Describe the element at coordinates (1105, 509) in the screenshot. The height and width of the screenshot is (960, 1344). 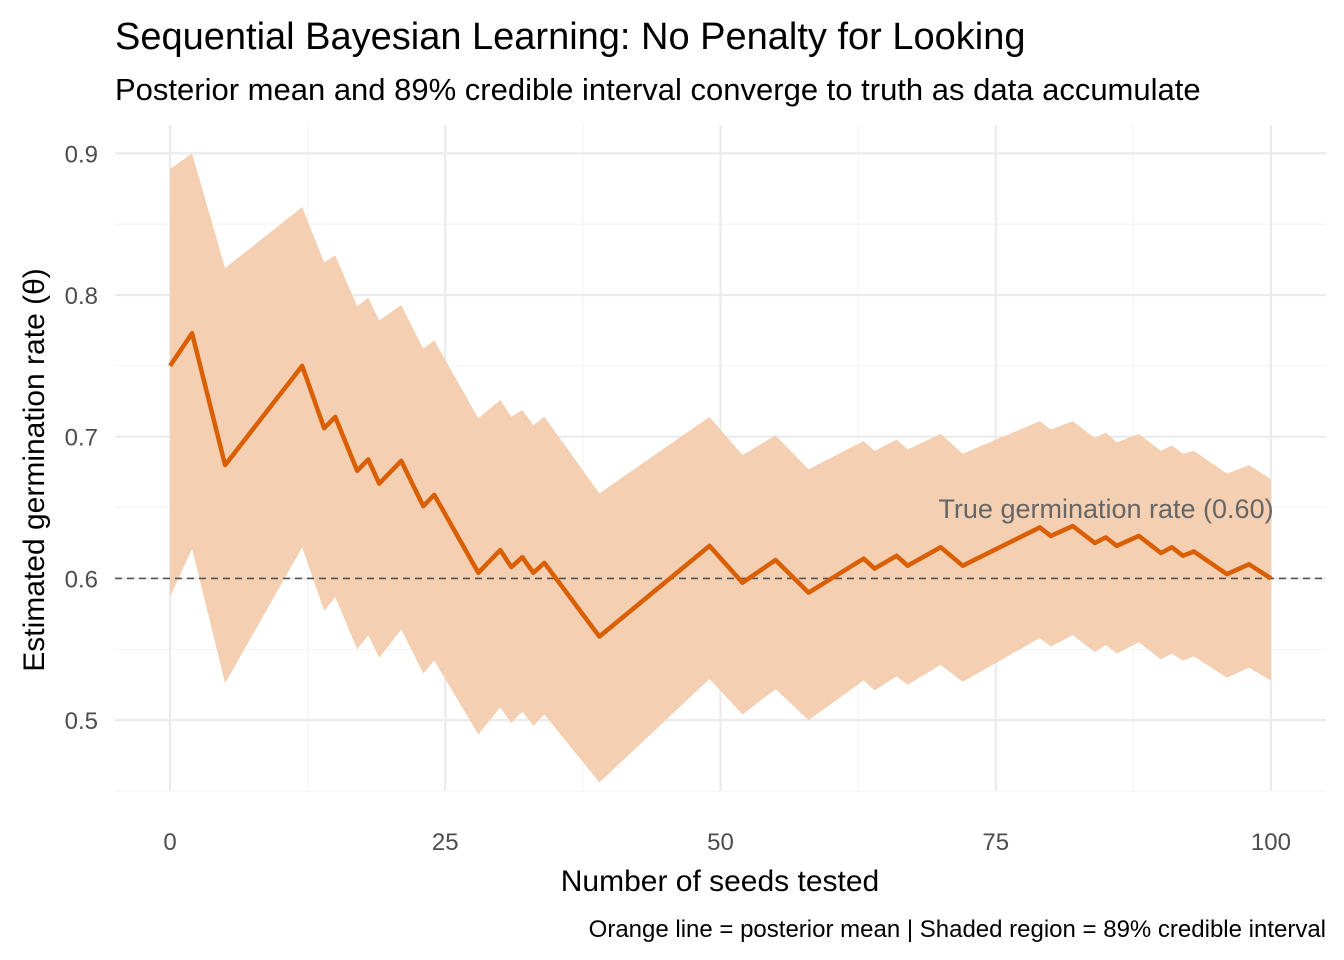
I see `reference-annotation: True germination rate (0.60)` at that location.